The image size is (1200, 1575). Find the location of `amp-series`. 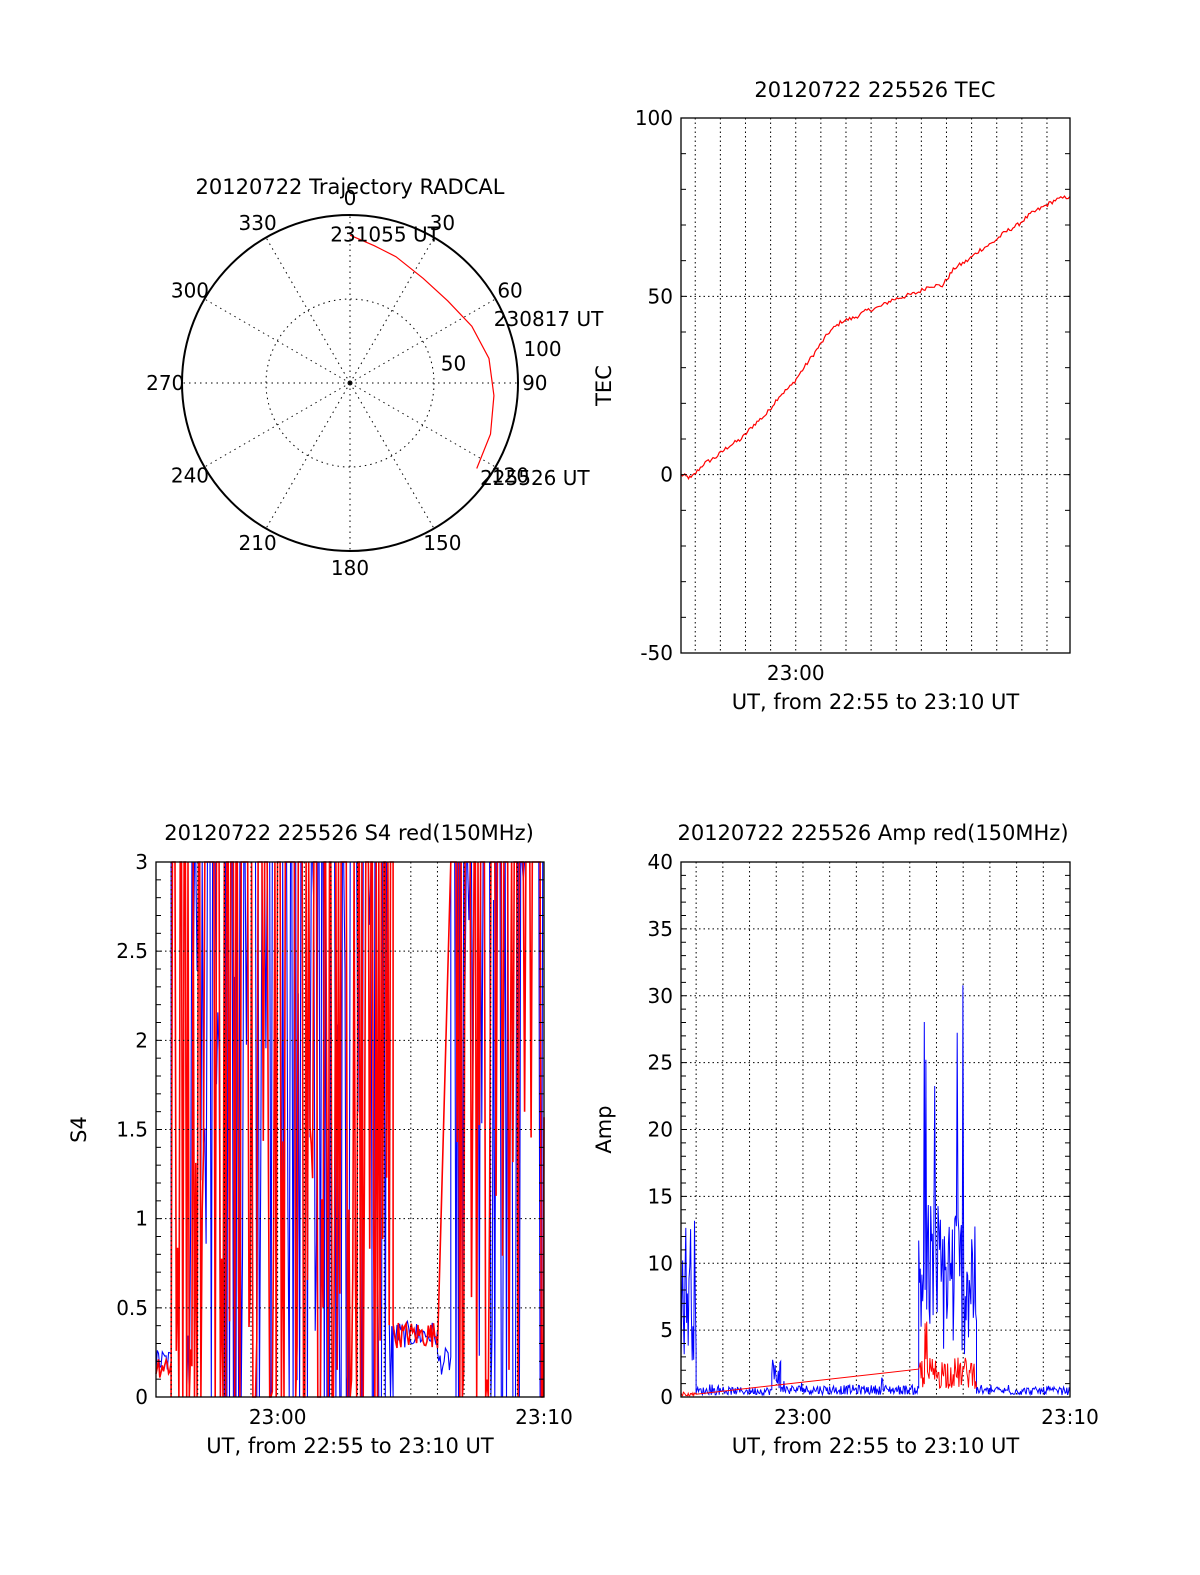

amp-series is located at coordinates (875, 1191).